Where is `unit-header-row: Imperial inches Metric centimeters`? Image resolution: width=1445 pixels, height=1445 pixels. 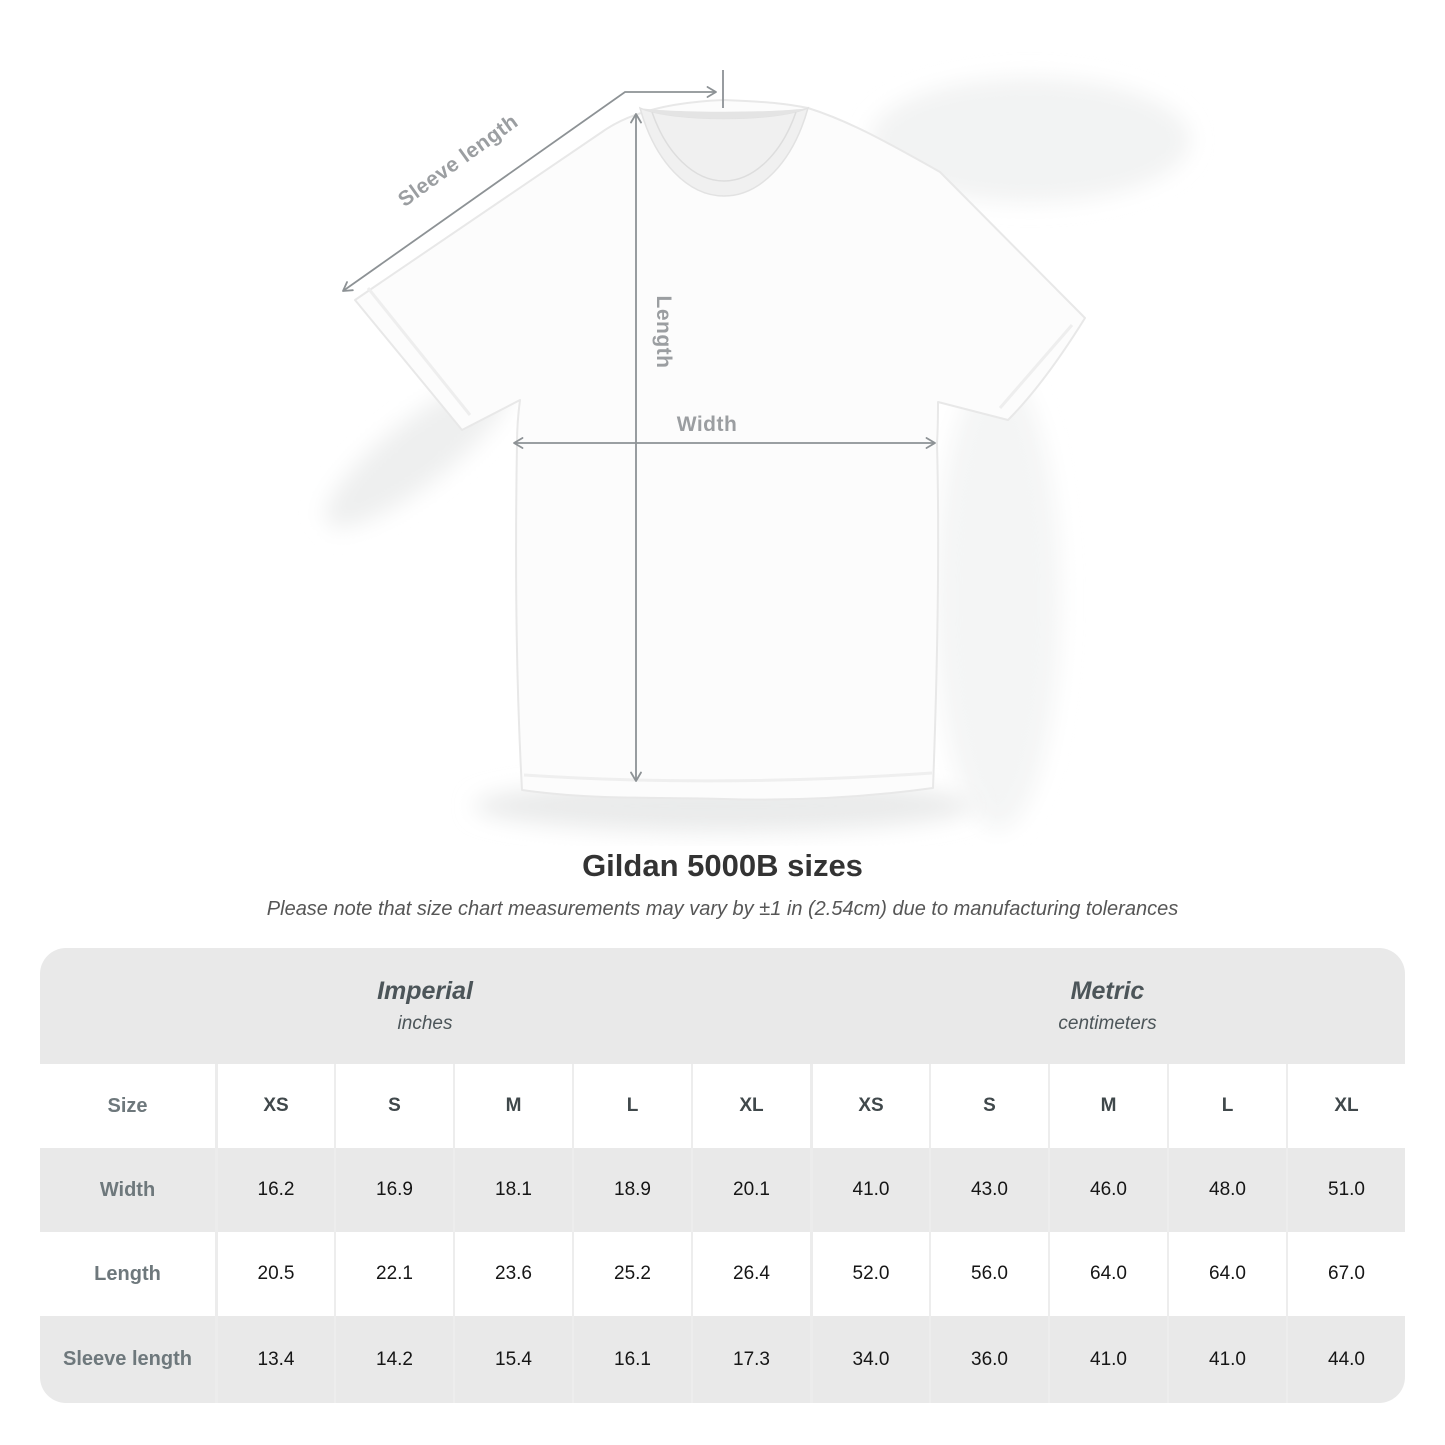
unit-header-row: Imperial inches Metric centimeters is located at coordinates (722, 1006).